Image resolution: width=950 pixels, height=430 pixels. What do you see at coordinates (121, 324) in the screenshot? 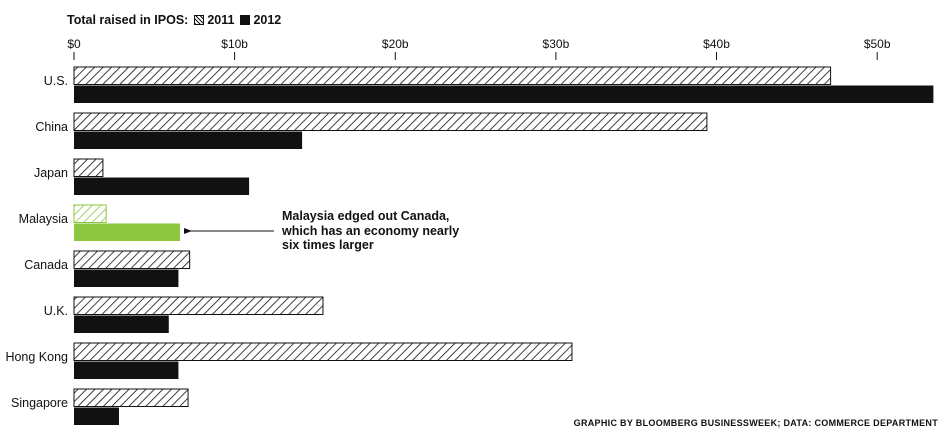
I see `bar-2012-u-k-` at bounding box center [121, 324].